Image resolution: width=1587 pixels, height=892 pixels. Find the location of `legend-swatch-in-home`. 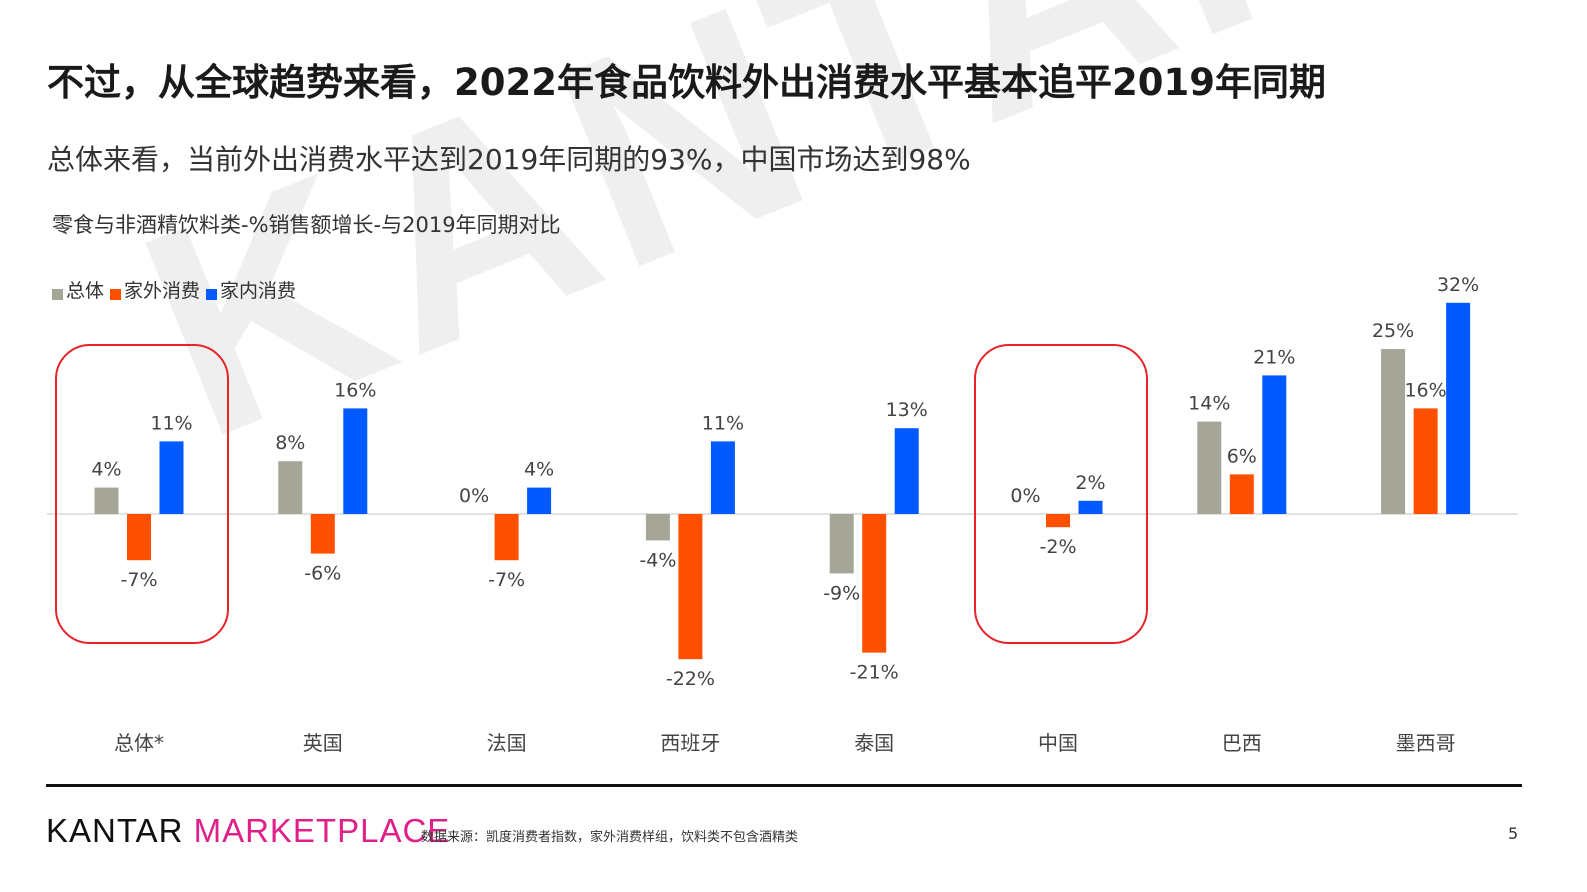

legend-swatch-in-home is located at coordinates (212, 294).